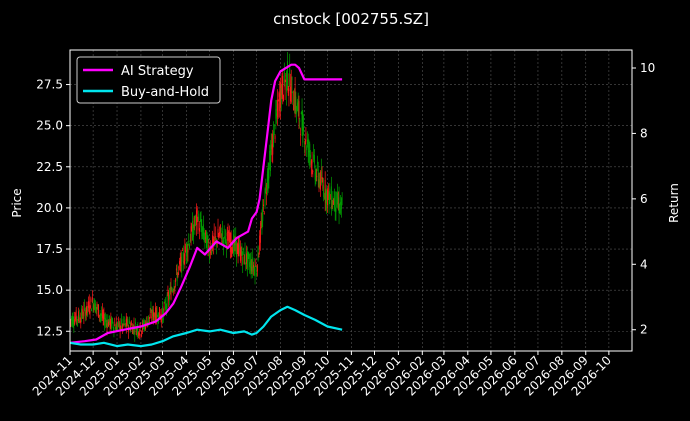 The height and width of the screenshot is (421, 690). What do you see at coordinates (644, 330) in the screenshot?
I see `y-right-tick-label: 2` at bounding box center [644, 330].